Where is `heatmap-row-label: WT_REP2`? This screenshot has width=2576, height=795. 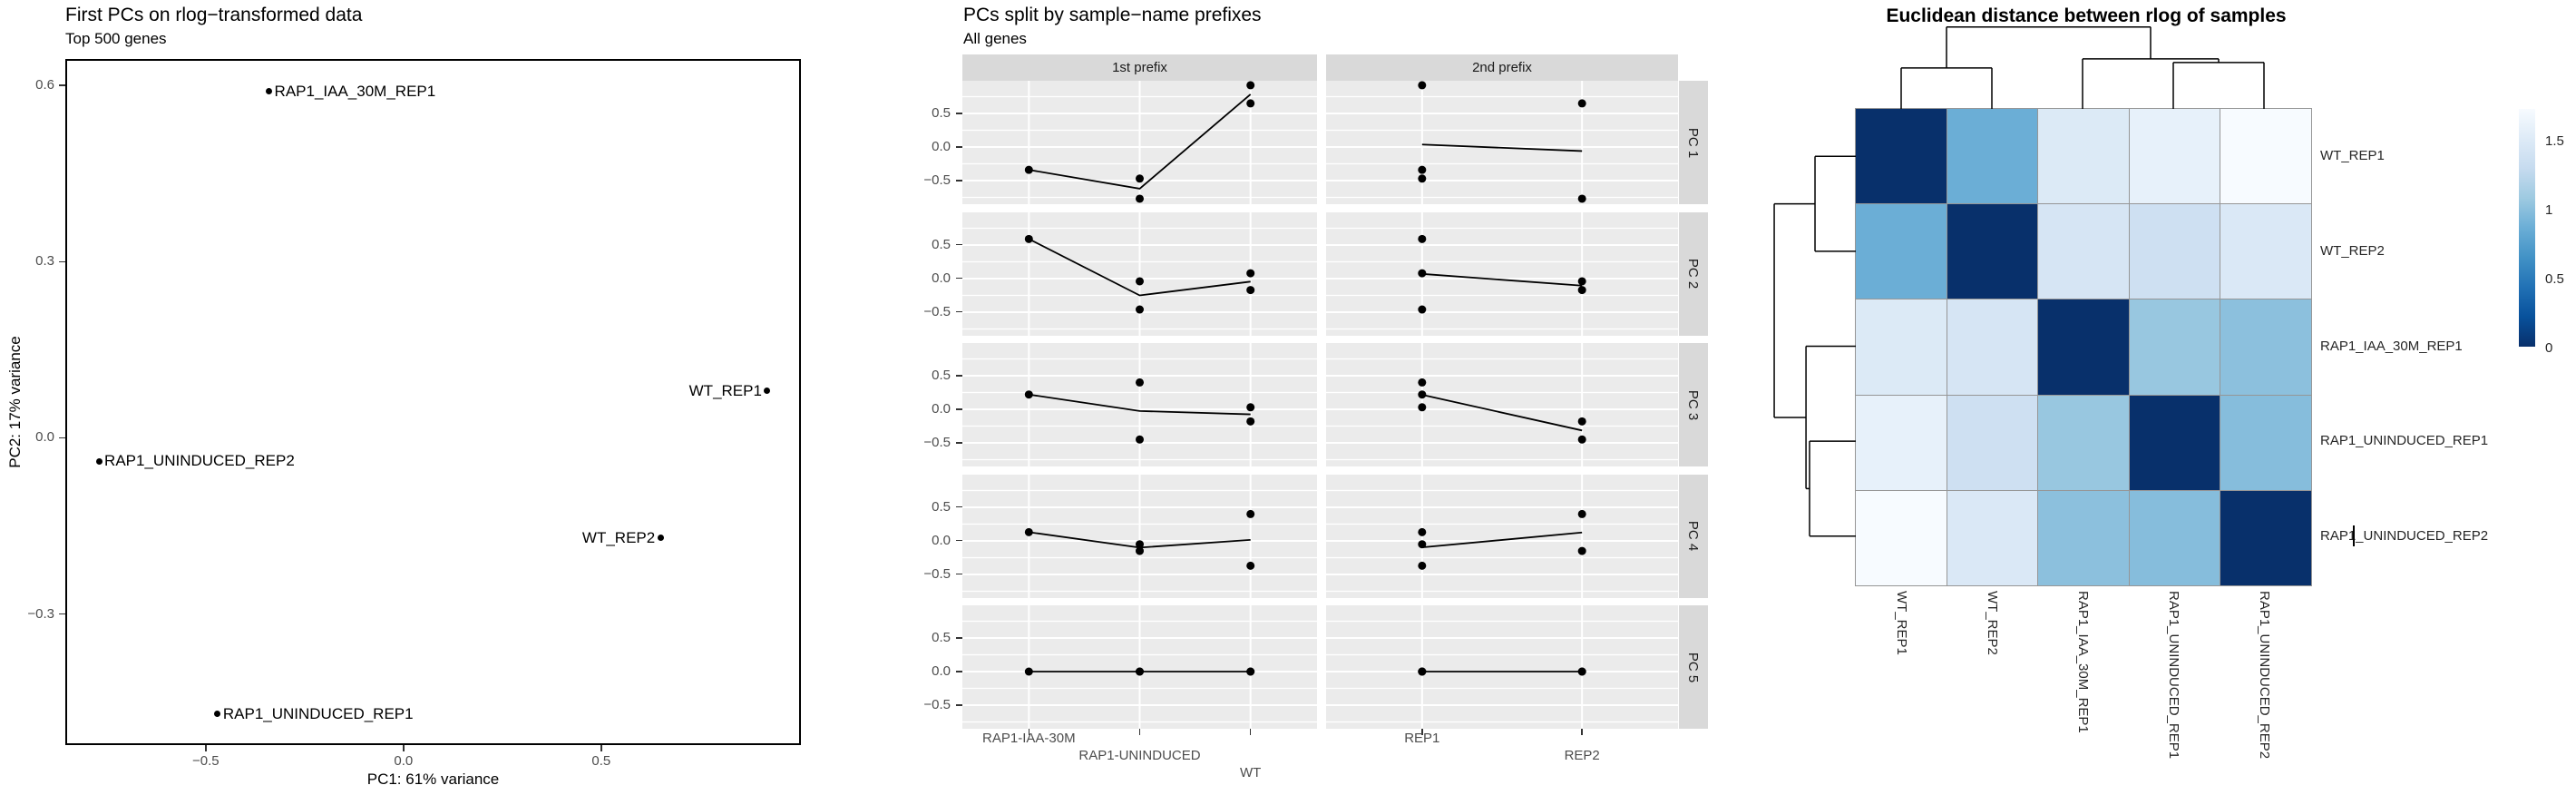
heatmap-row-label: WT_REP2 is located at coordinates (2352, 250).